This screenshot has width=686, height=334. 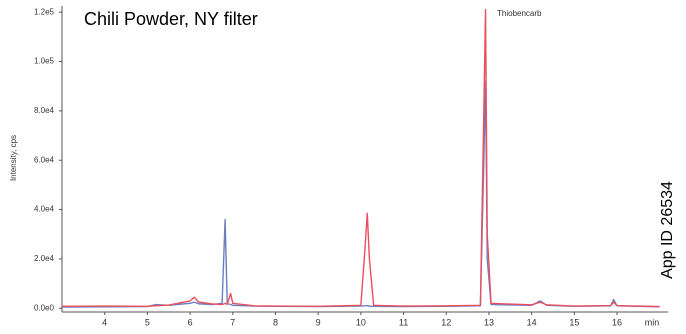 I want to click on y-tick-label: 0.0e0, so click(x=44, y=307).